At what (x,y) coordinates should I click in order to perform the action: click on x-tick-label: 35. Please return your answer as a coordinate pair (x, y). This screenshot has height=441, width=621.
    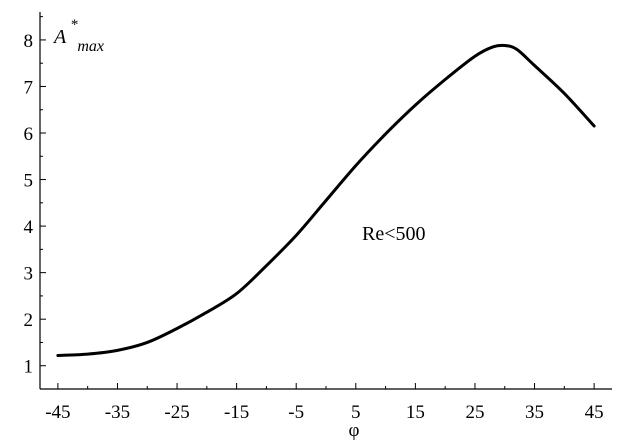
    Looking at the image, I should click on (534, 412).